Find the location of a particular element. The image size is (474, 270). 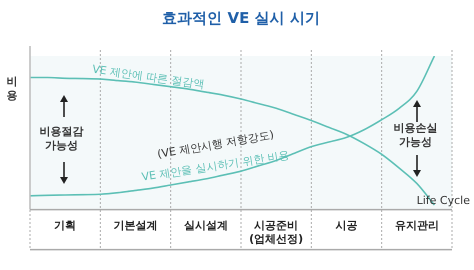

x-tick-label: 시공 is located at coordinates (347, 225).